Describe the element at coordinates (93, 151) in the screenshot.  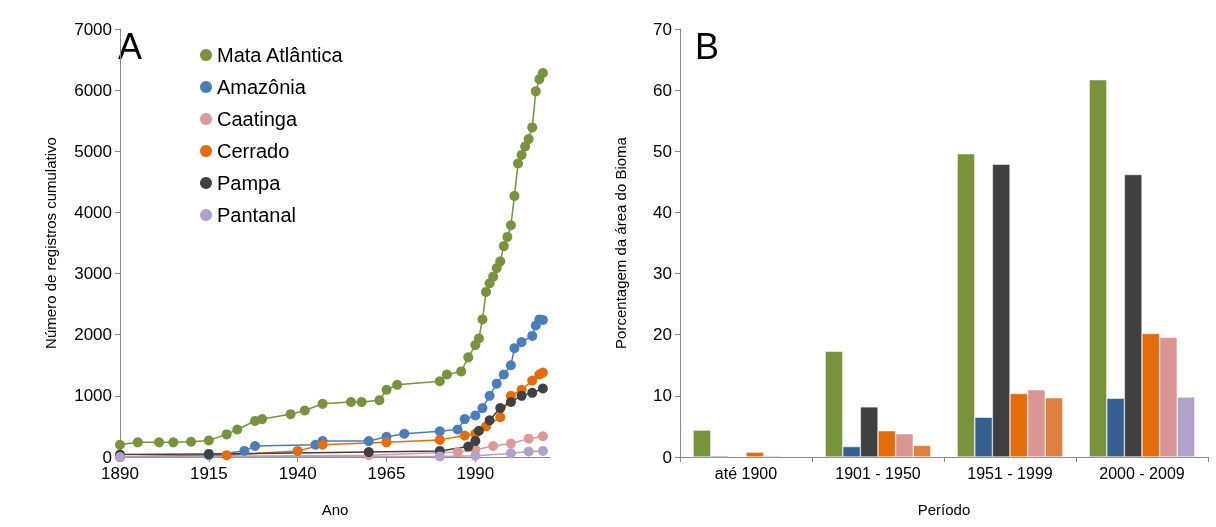
I see `y-tick-label: 5000` at that location.